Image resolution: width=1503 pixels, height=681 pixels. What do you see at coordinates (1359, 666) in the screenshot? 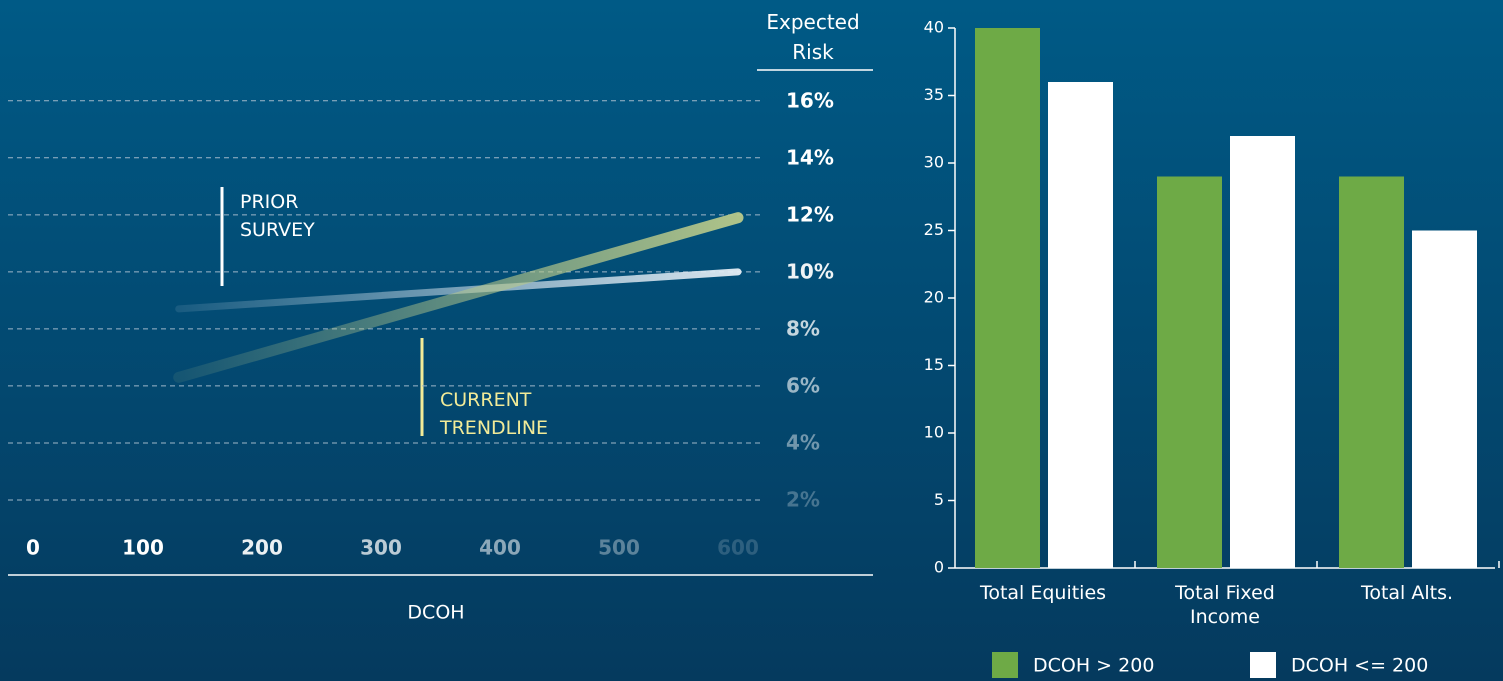
I see `legend-label: DCOH <= 200` at bounding box center [1359, 666].